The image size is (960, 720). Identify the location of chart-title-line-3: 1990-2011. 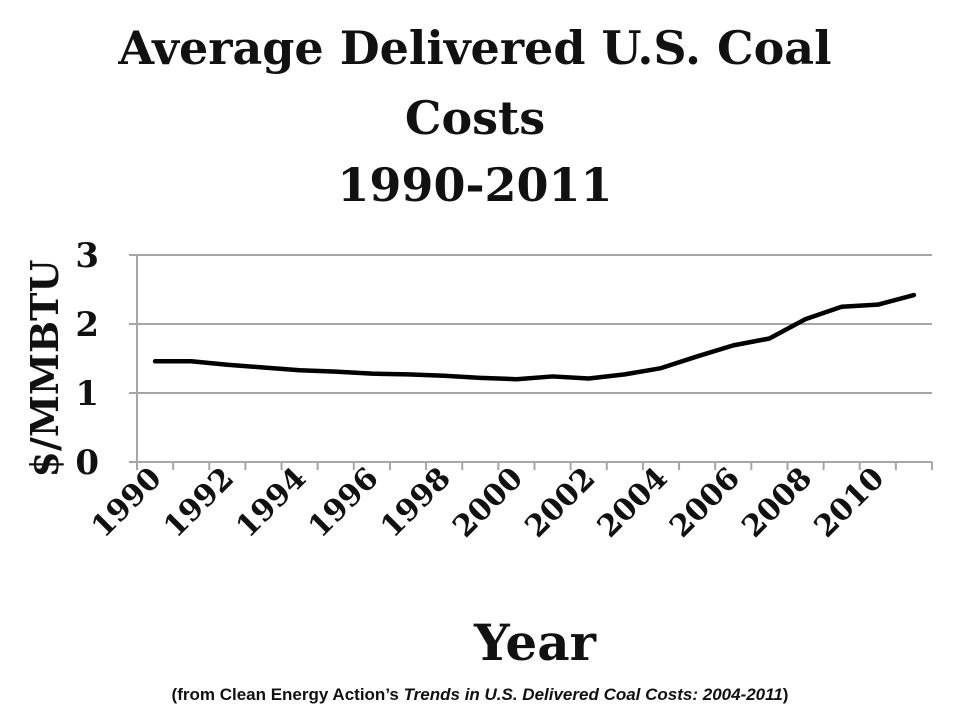
(475, 185).